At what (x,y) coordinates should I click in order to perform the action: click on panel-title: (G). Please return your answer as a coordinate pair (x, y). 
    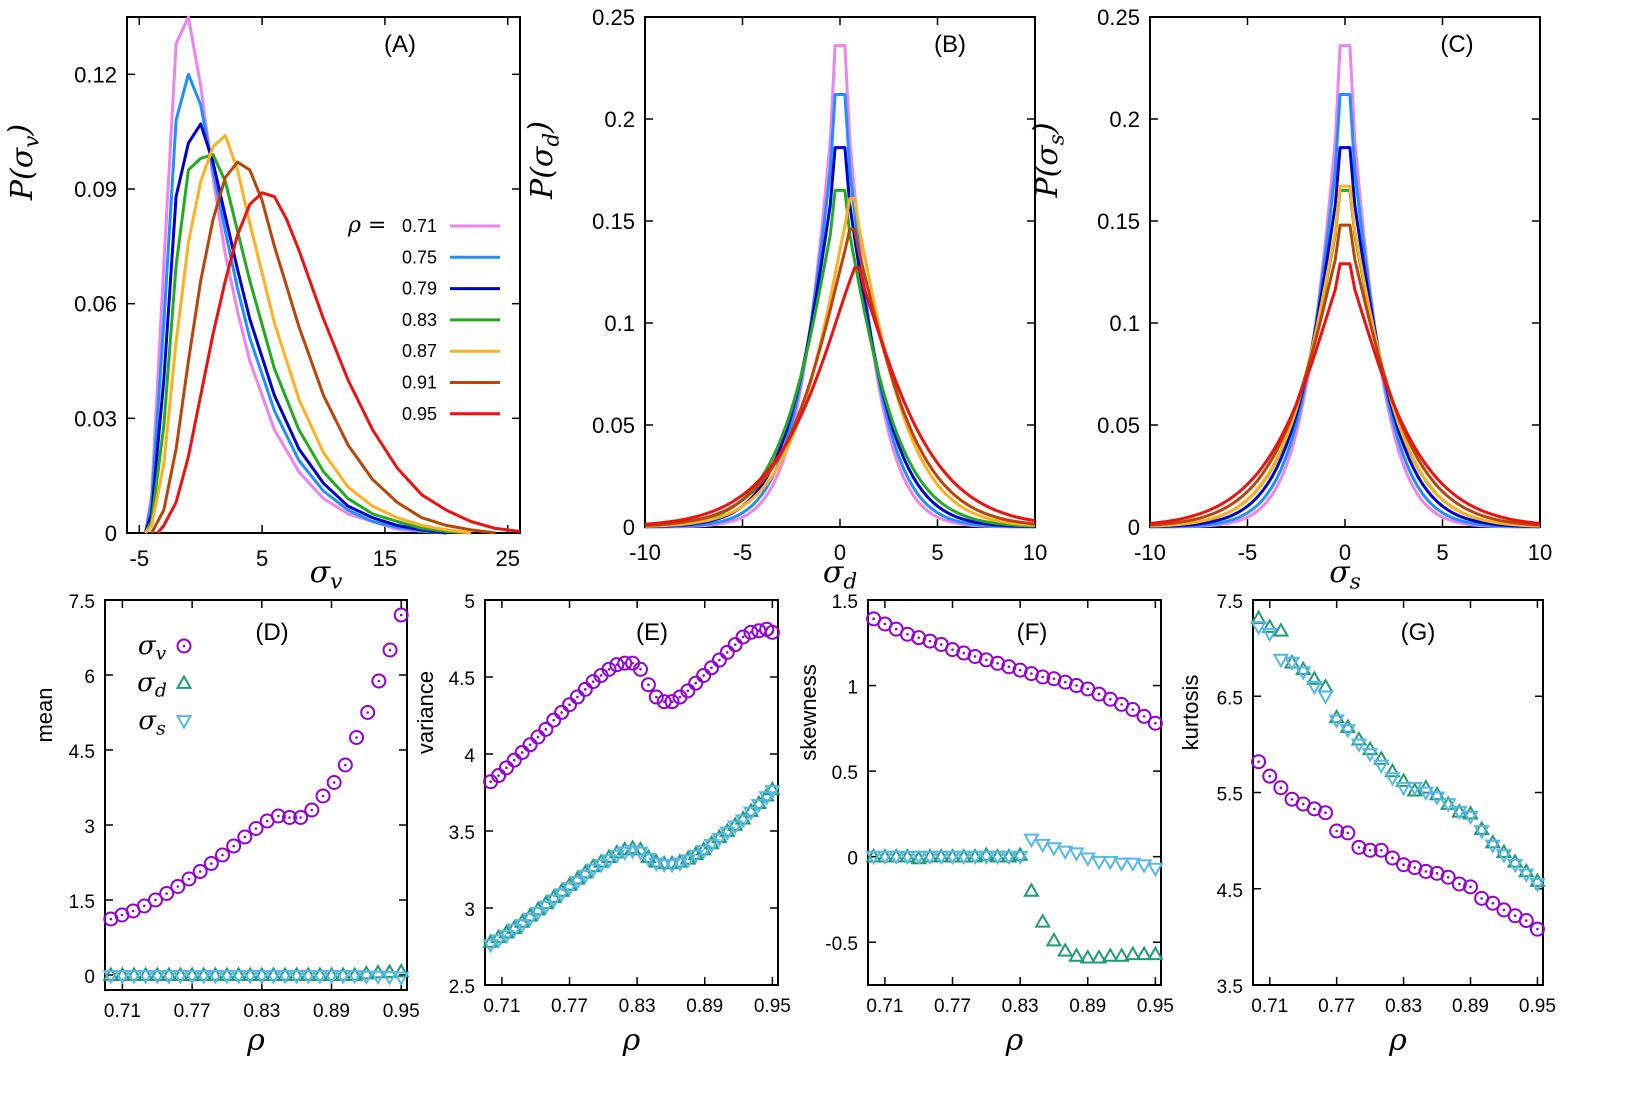
    Looking at the image, I should click on (1418, 632).